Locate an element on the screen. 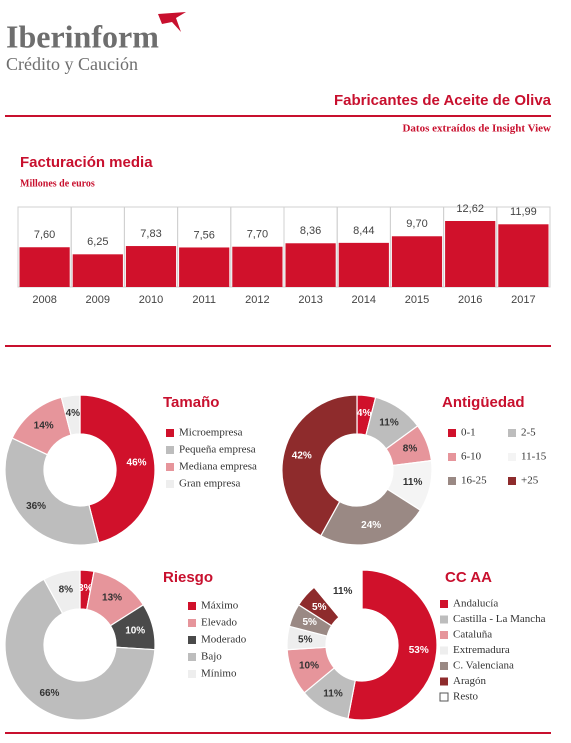 The height and width of the screenshot is (743, 571). x-tick-label: 2010 is located at coordinates (151, 300).